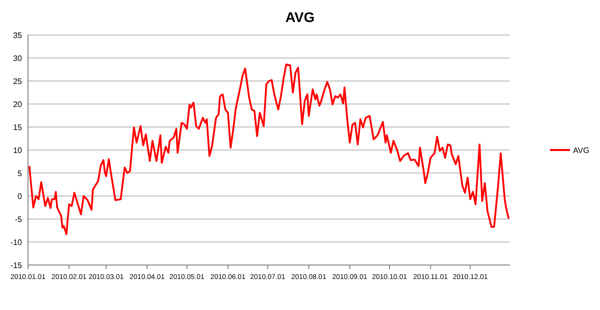 The image size is (600, 310). I want to click on y-tick-label: 15, so click(18, 127).